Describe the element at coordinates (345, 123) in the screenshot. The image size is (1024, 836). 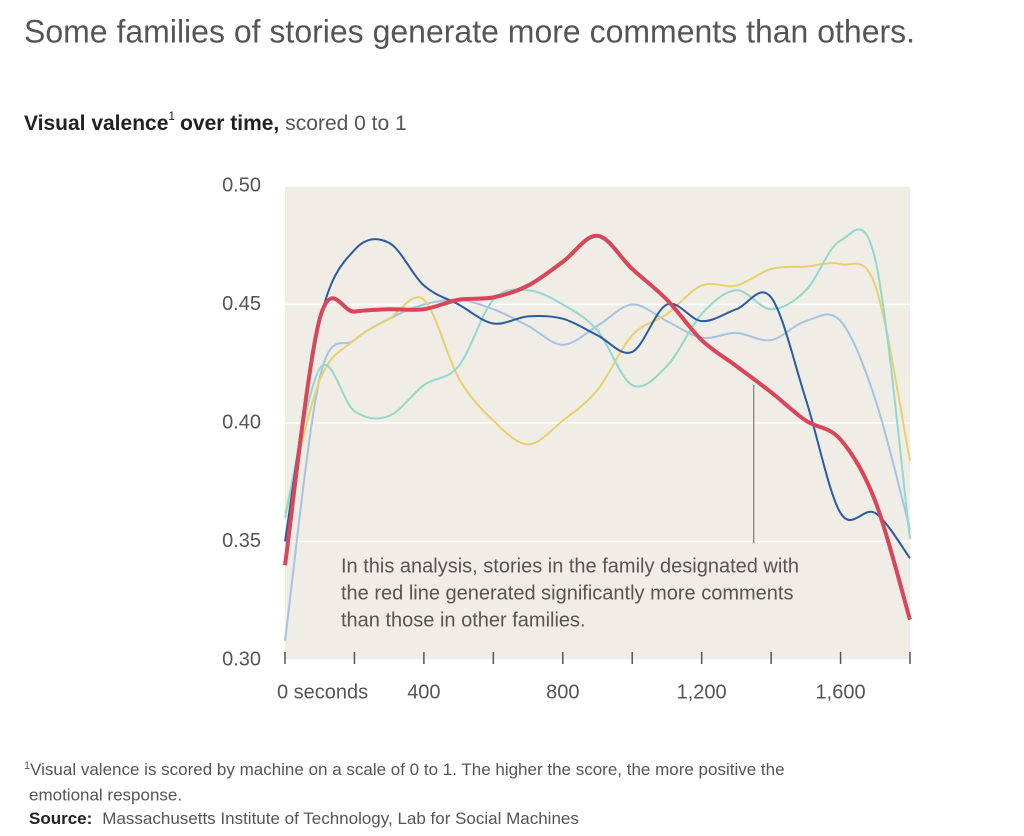
I see `subtitle-units: scored 0 to 1` at that location.